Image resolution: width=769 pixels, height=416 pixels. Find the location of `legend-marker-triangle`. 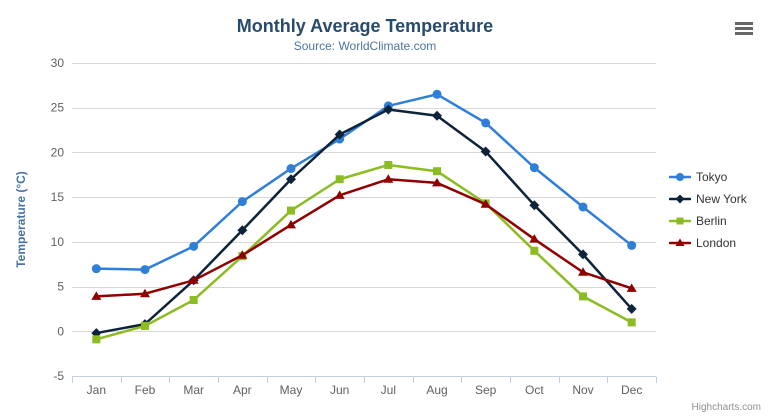

legend-marker-triangle is located at coordinates (680, 242).